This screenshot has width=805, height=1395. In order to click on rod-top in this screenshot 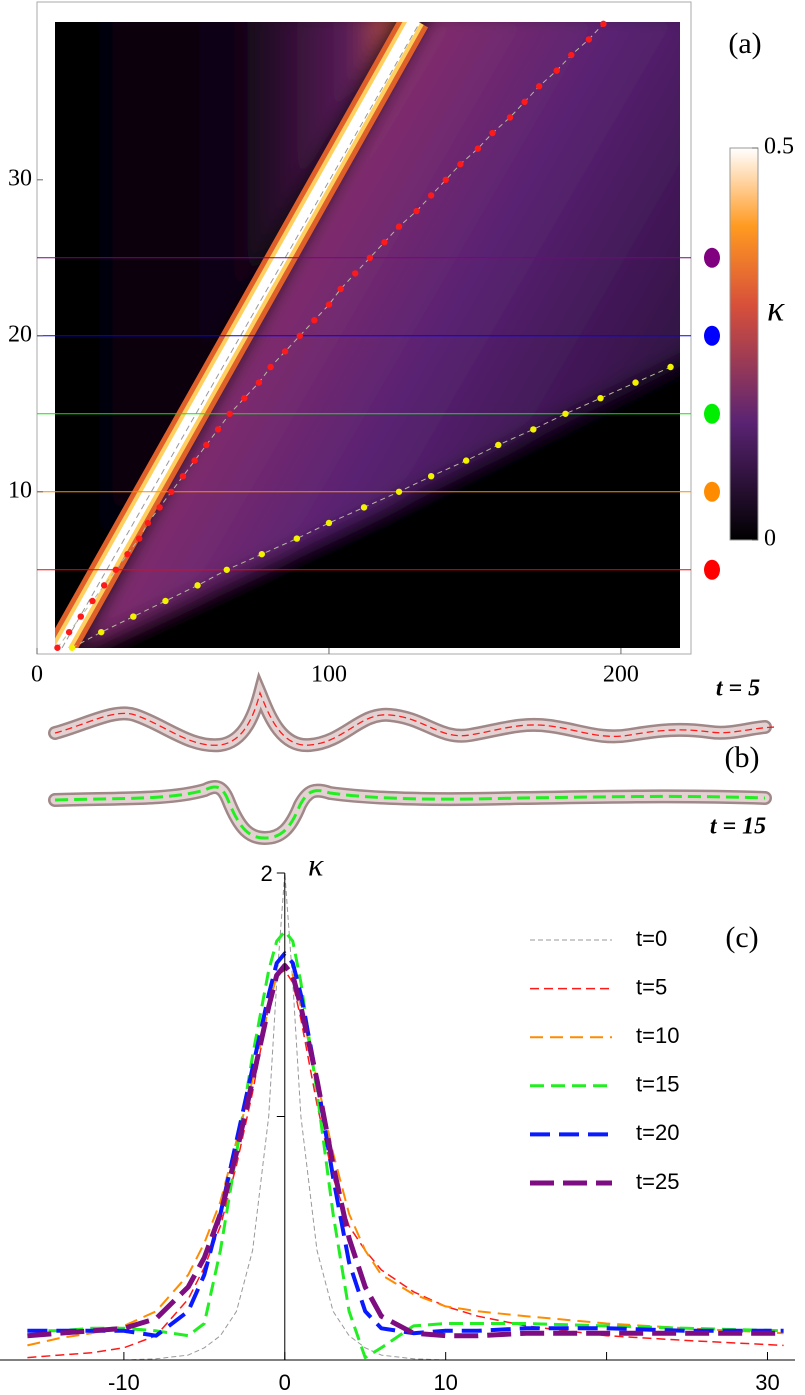, I will do `click(412, 712)`.